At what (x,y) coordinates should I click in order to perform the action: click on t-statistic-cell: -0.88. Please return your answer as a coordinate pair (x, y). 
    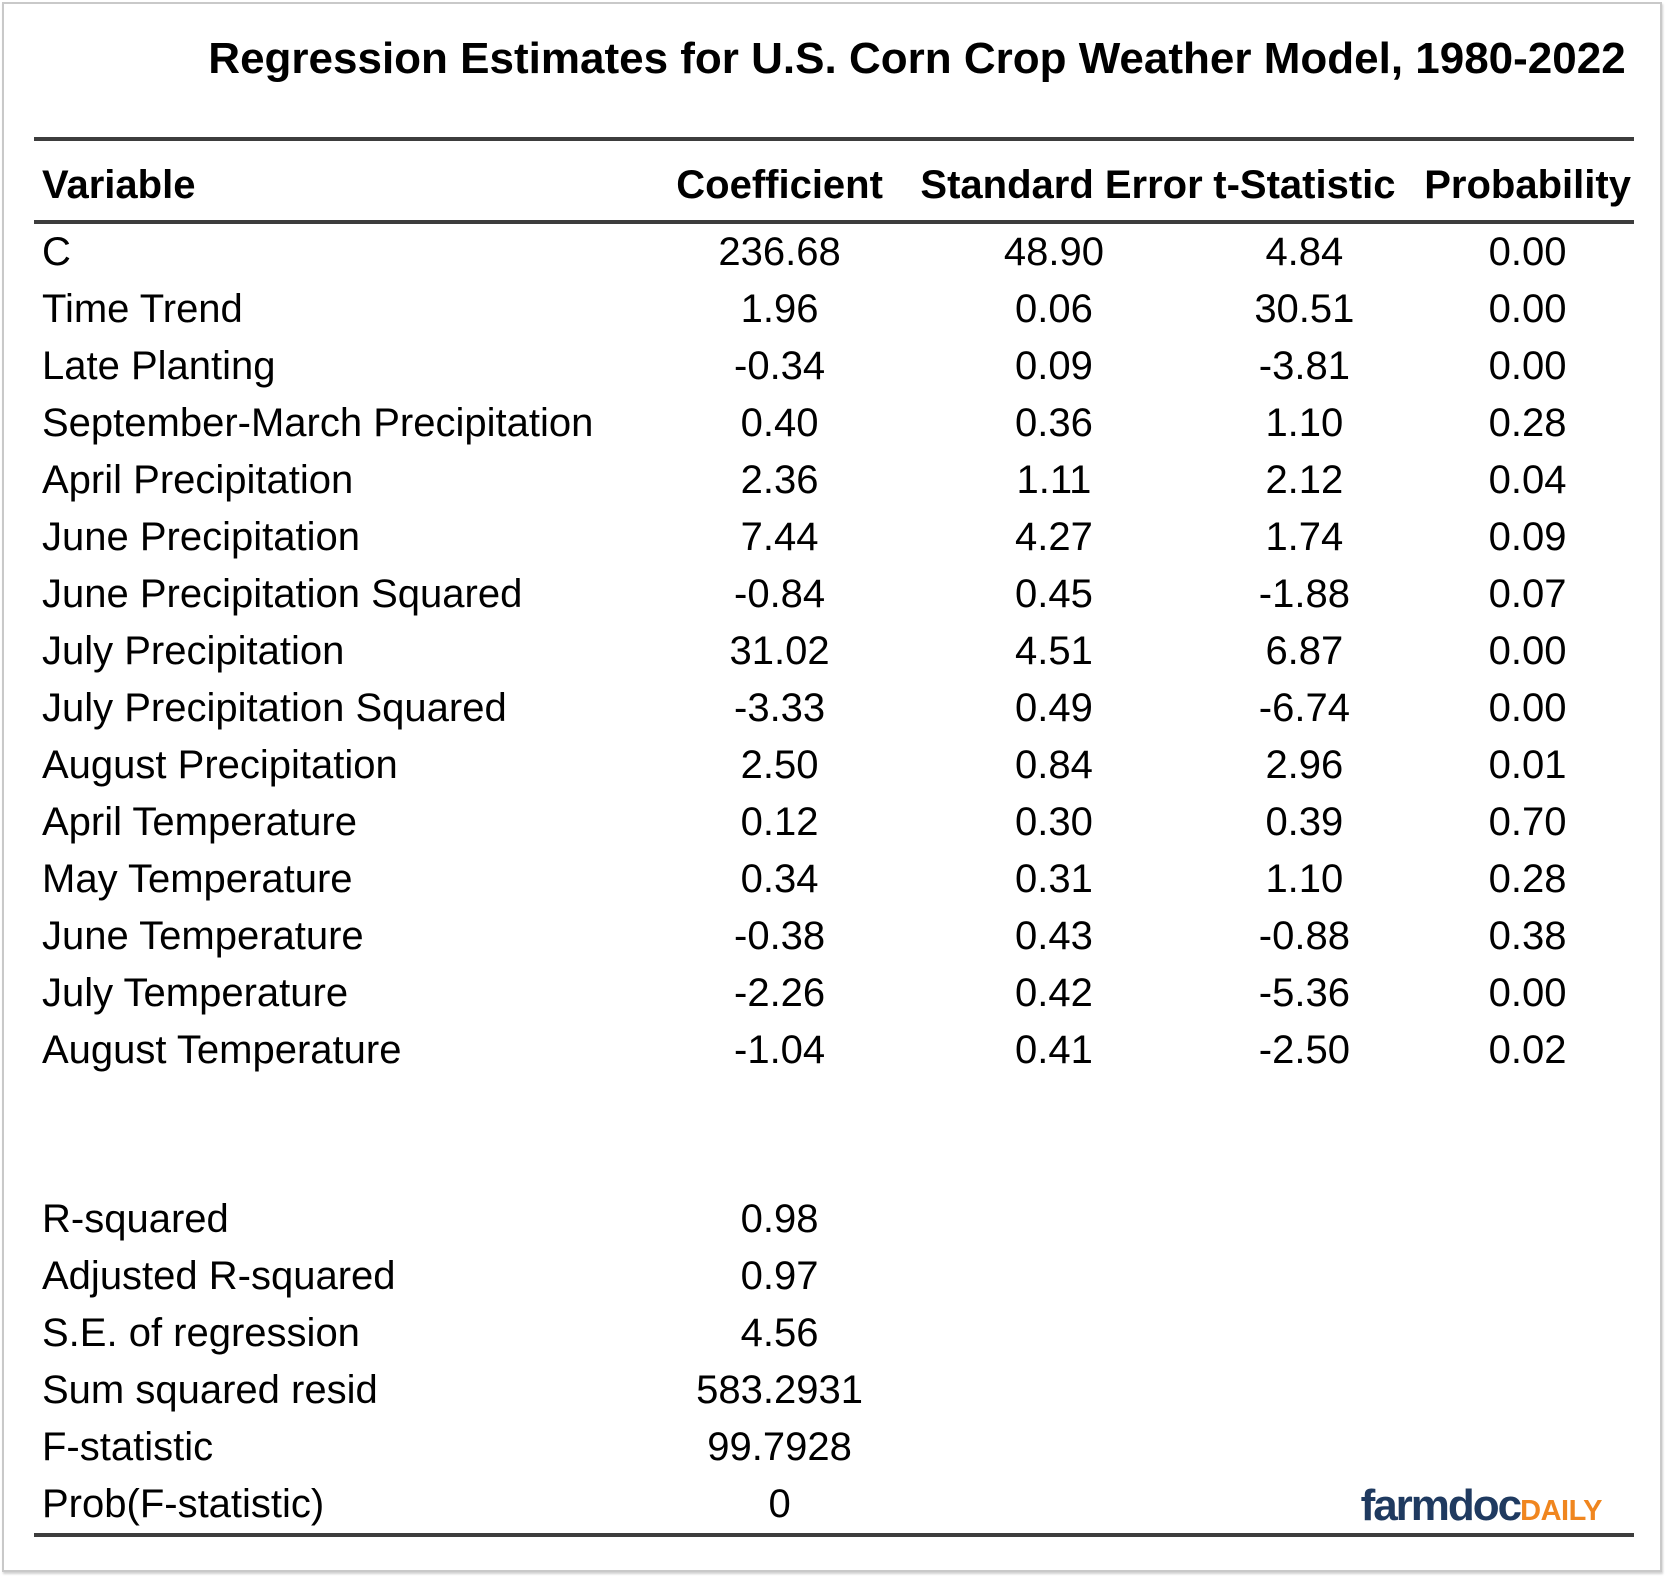
    Looking at the image, I should click on (1304, 935).